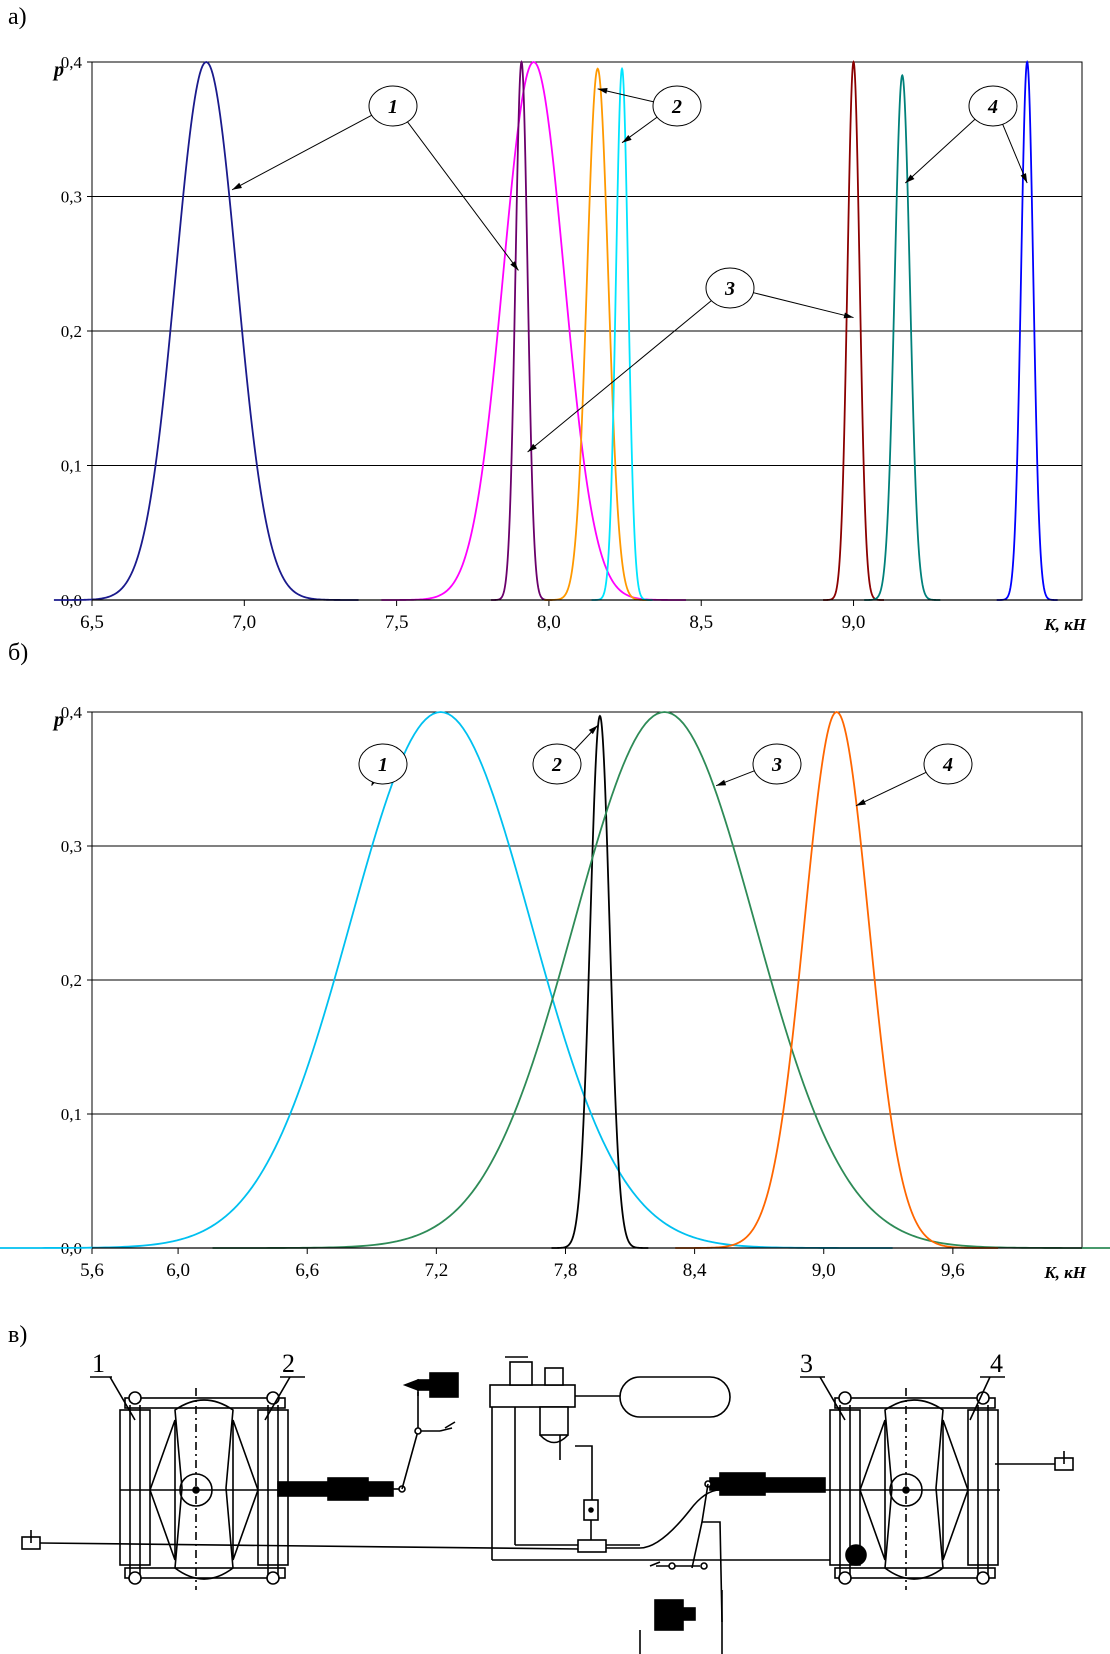 This screenshot has height=1654, width=1110. I want to click on x-tick-label: 6,6, so click(307, 1270).